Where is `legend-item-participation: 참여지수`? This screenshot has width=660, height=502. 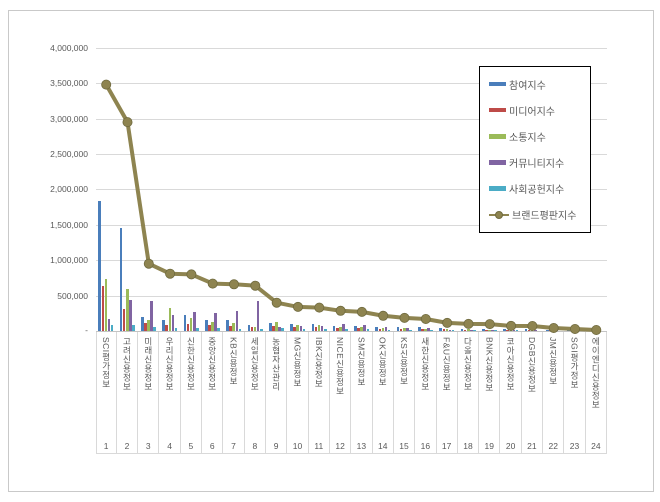
legend-item-participation: 참여지수 is located at coordinates (539, 84).